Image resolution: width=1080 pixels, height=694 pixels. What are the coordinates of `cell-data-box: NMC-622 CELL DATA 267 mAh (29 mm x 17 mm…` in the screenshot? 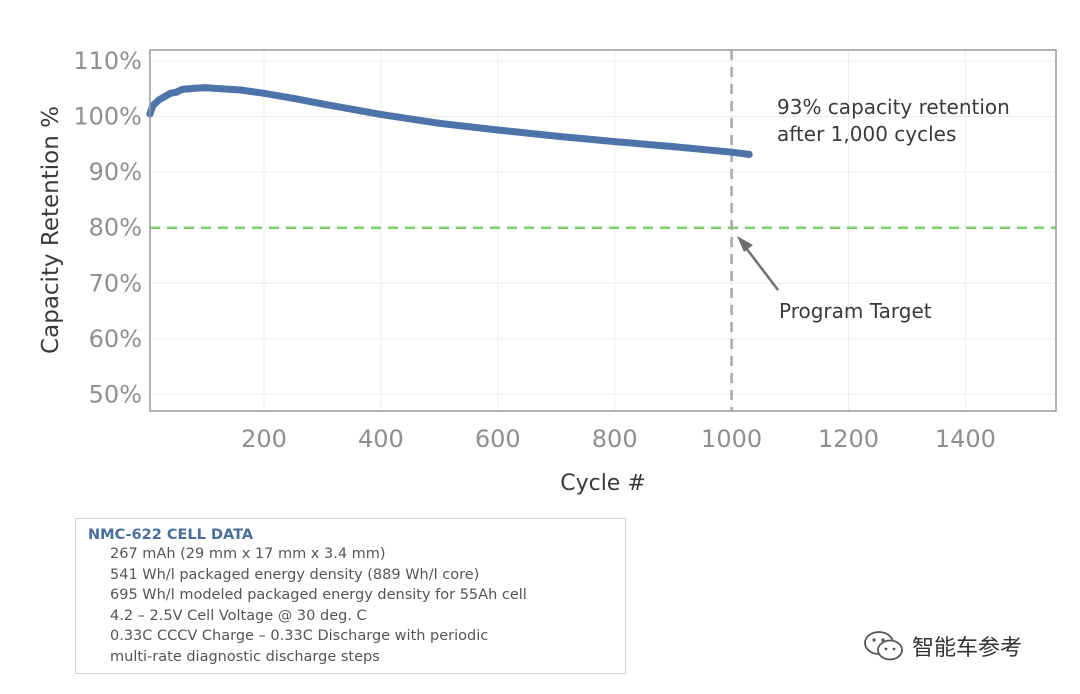 It's located at (350, 596).